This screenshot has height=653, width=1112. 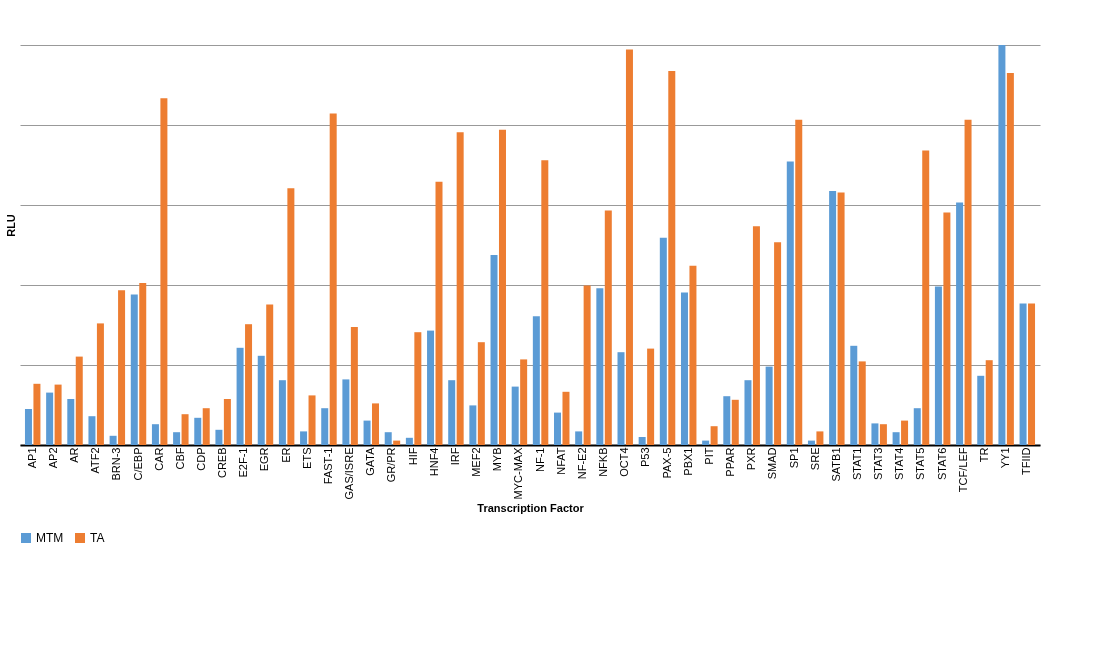 I want to click on x-tick-label: HIF, so click(x=412, y=456).